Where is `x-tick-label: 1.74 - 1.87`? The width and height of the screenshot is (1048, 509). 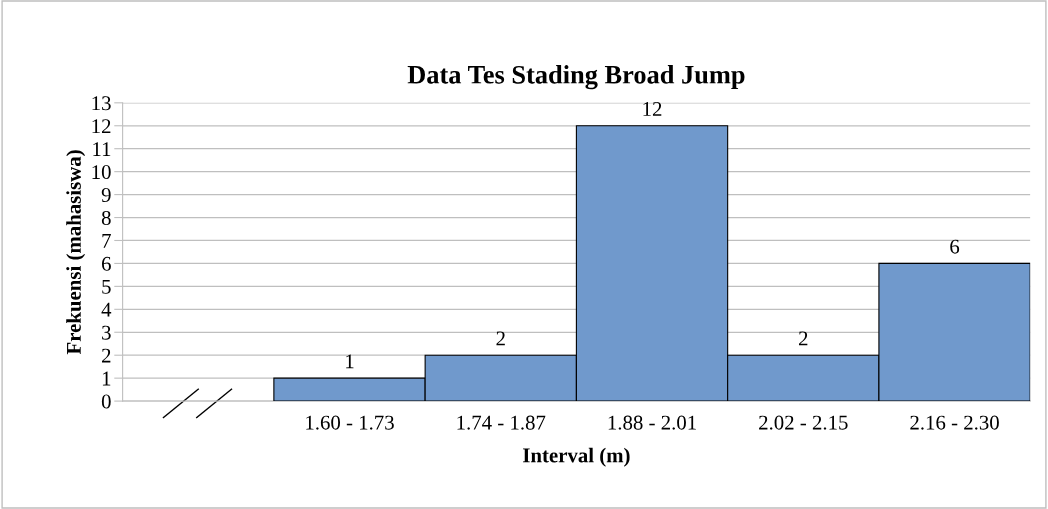 x-tick-label: 1.74 - 1.87 is located at coordinates (501, 422).